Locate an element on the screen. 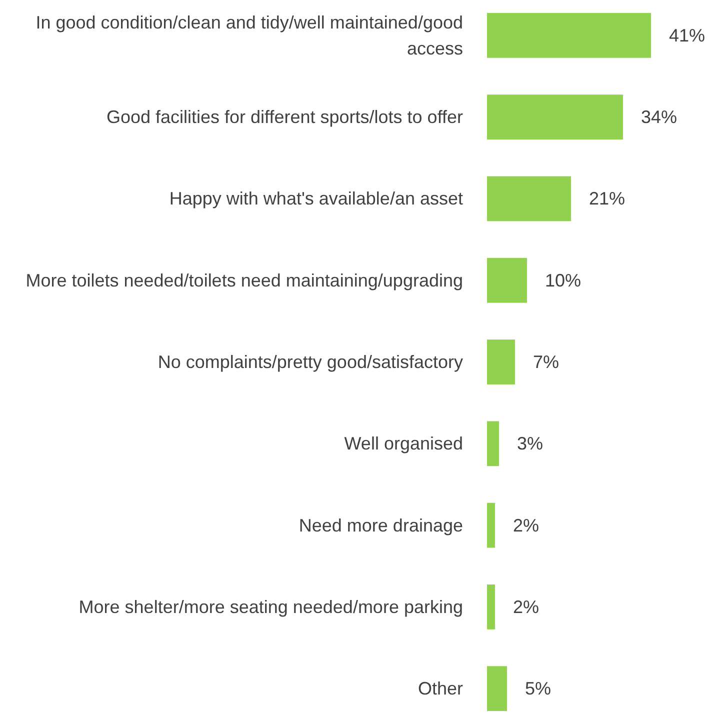 Image resolution: width=715 pixels, height=724 pixels. data-label: 3% is located at coordinates (530, 444).